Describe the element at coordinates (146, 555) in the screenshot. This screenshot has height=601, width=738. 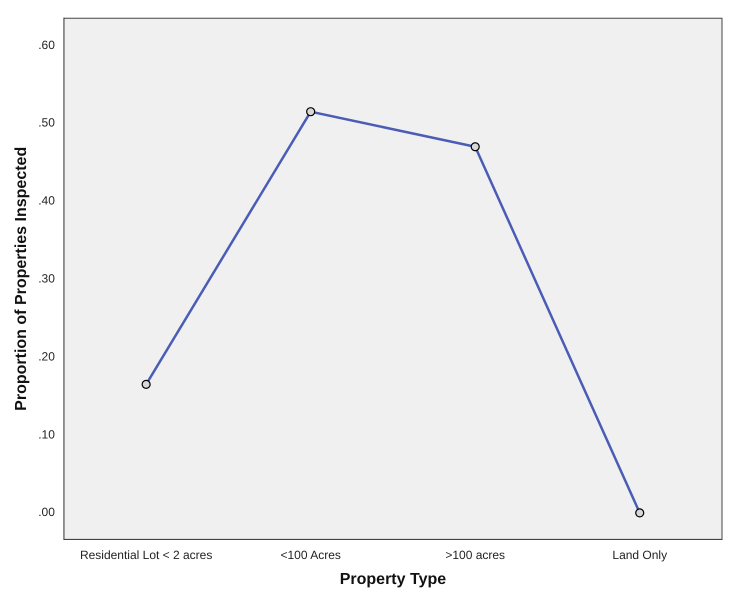
I see `x-tick-label: Residential Lot < 2 acres` at that location.